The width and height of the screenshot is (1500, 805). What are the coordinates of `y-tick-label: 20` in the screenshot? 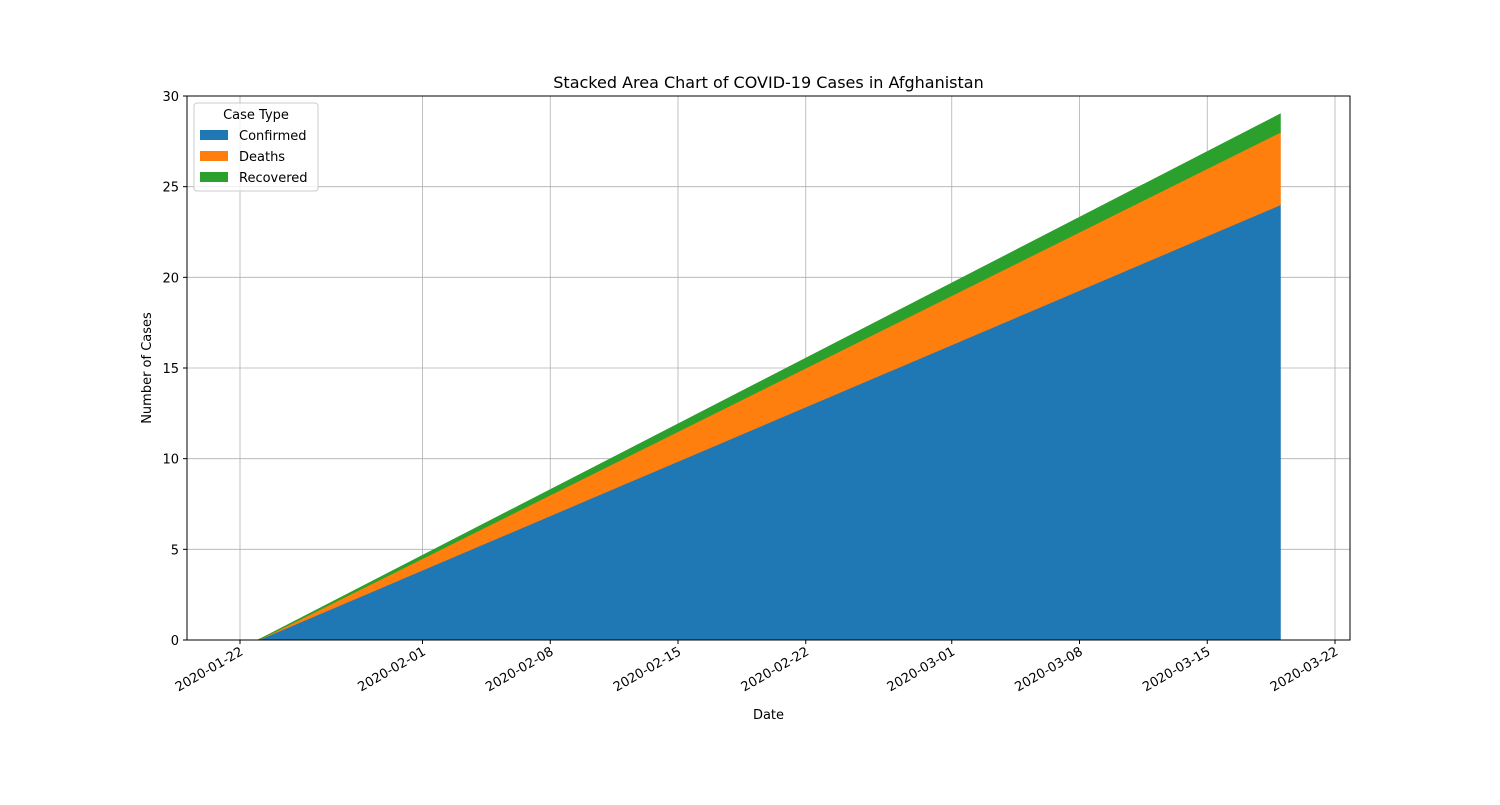 It's located at (170, 278).